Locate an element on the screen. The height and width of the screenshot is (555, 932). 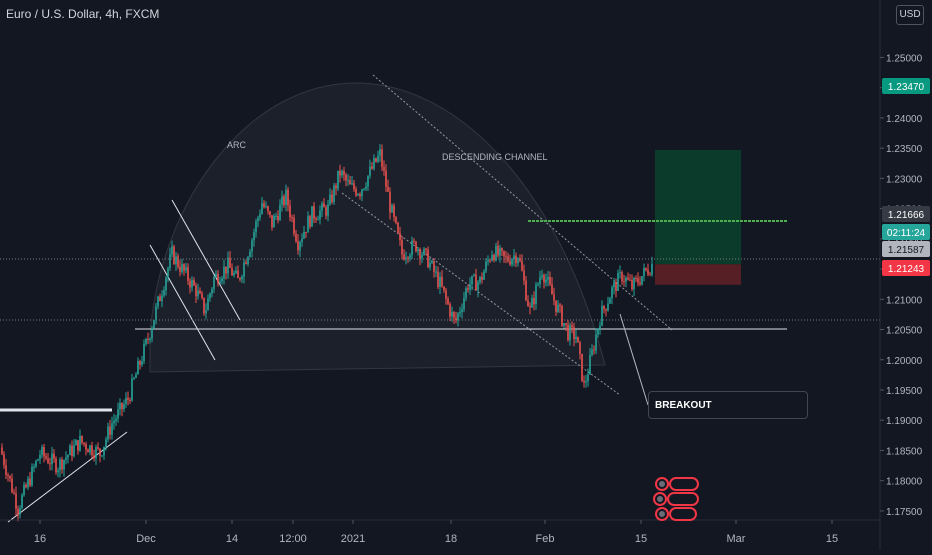
price-label-bid is located at coordinates (906, 249).